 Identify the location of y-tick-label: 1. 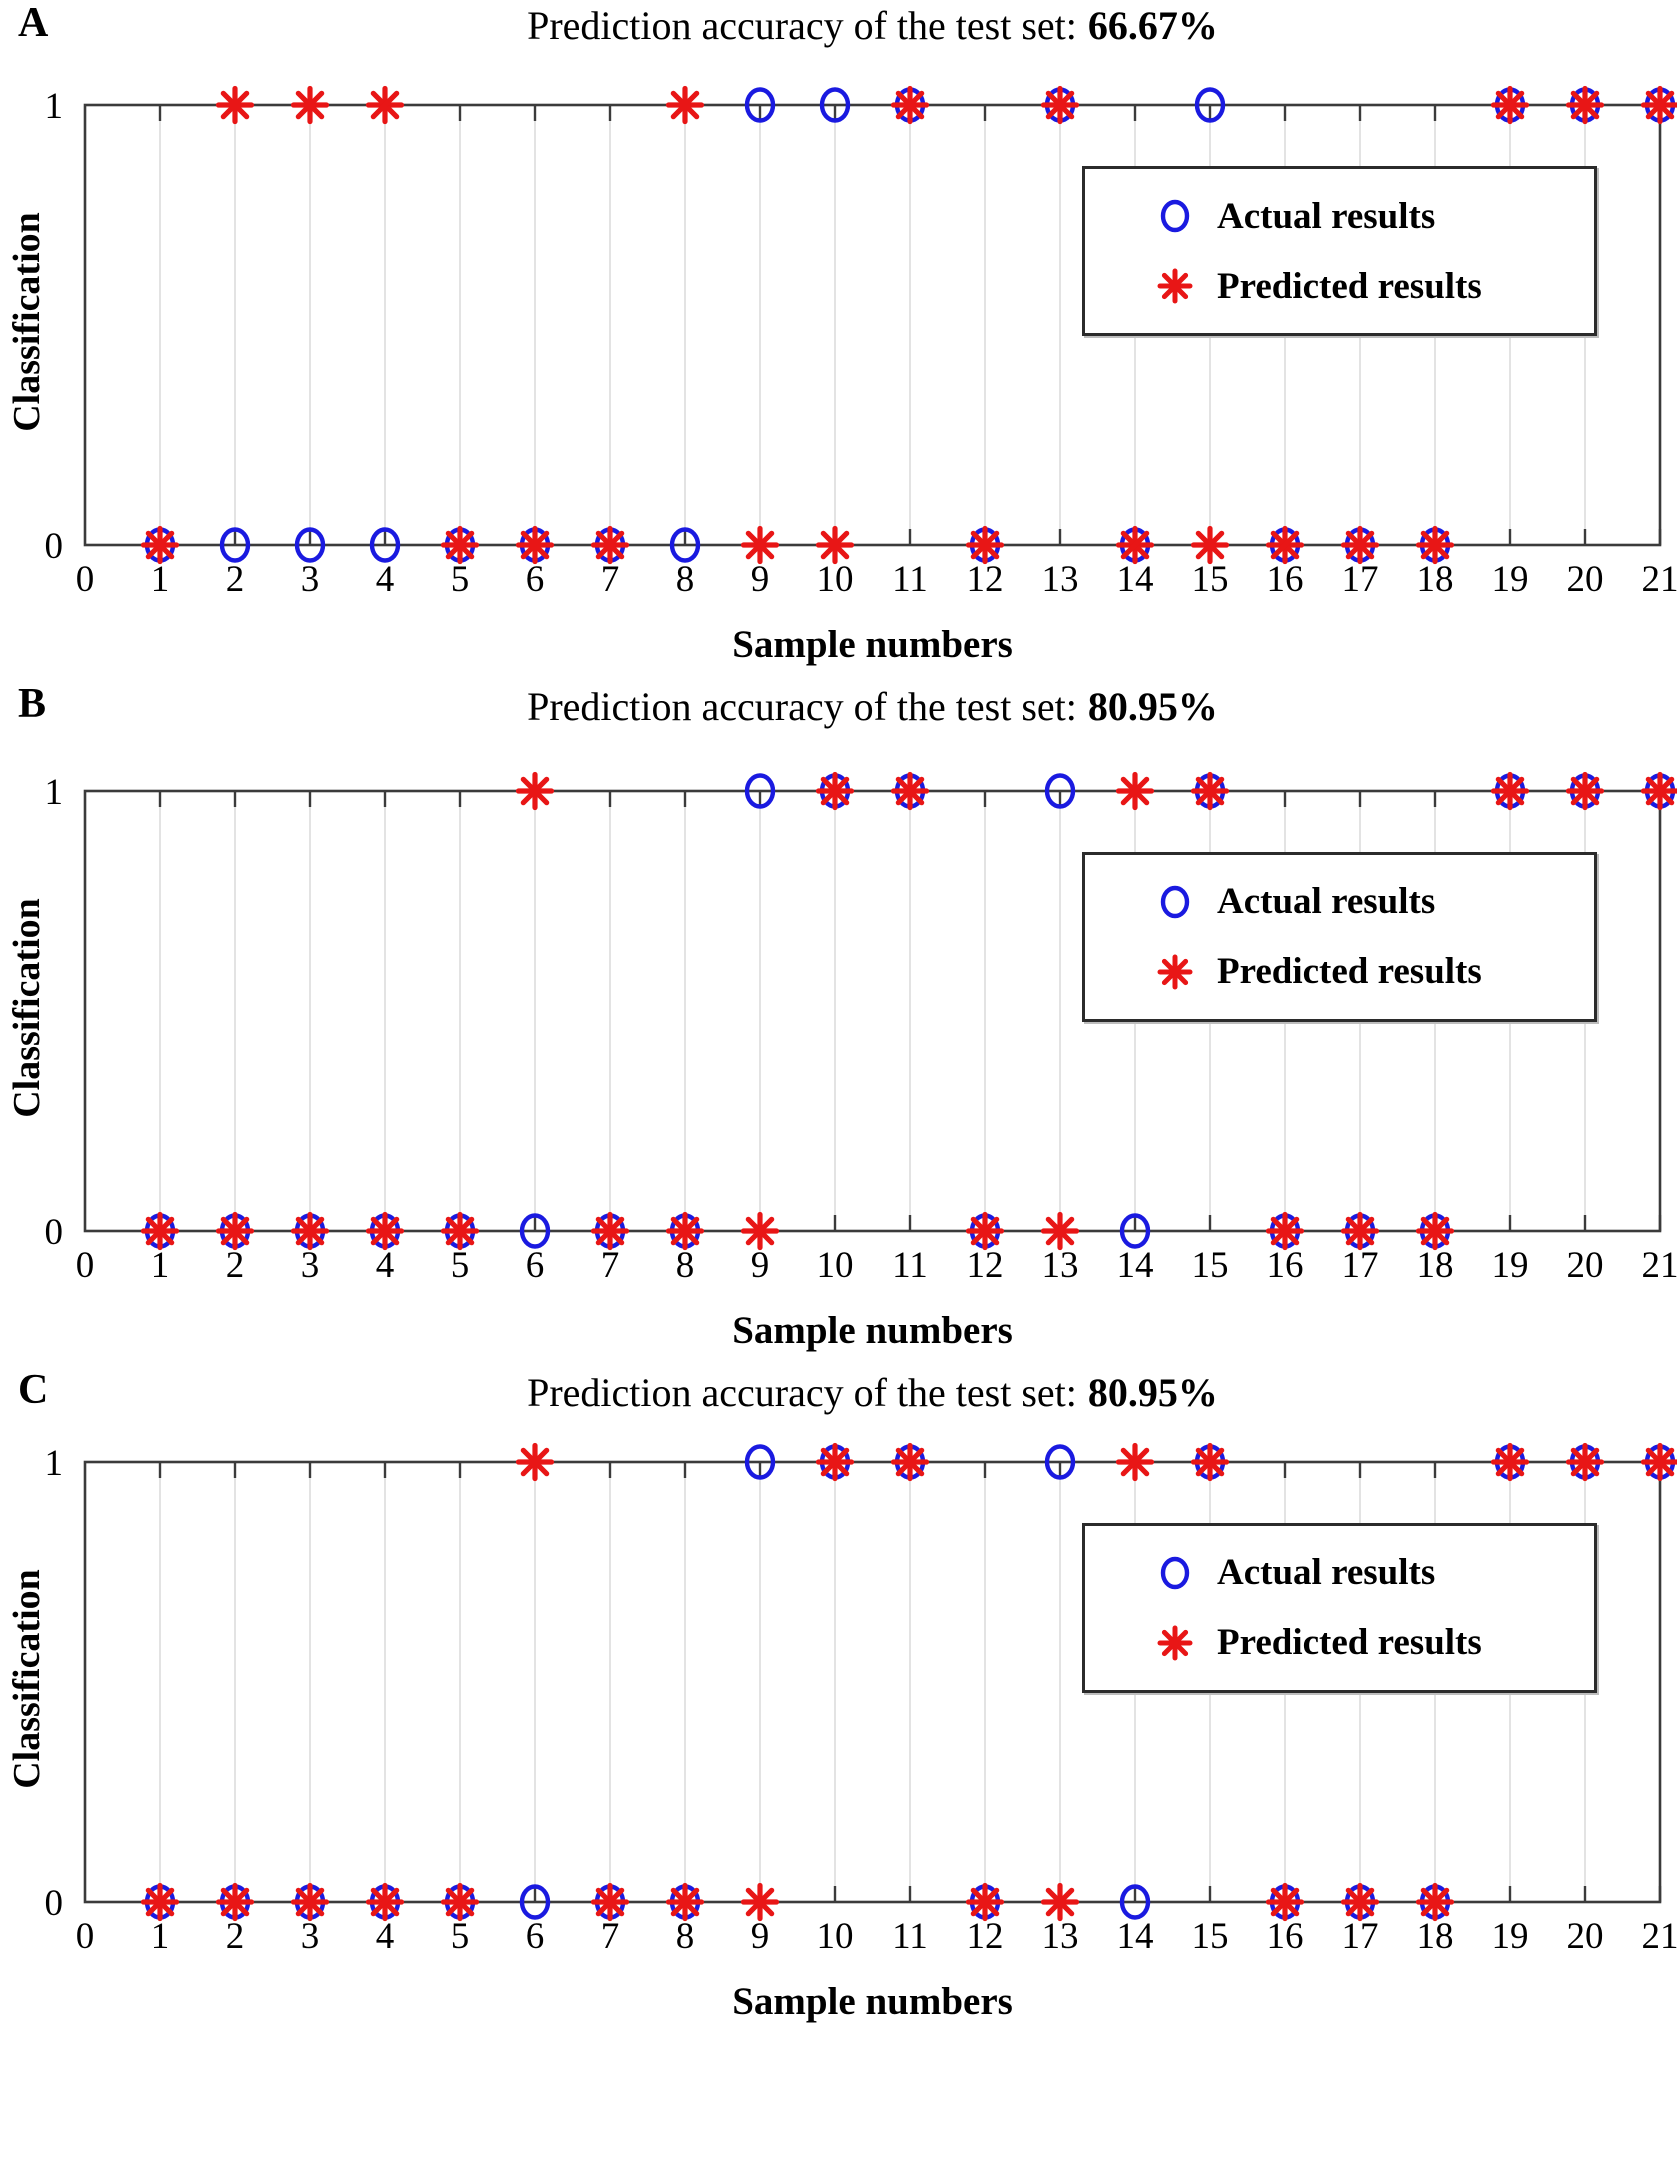
(54, 1463).